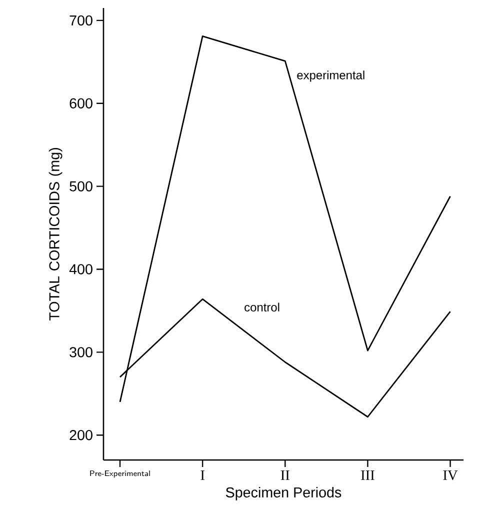 The image size is (480, 522). I want to click on series-label: experimental, so click(330, 76).